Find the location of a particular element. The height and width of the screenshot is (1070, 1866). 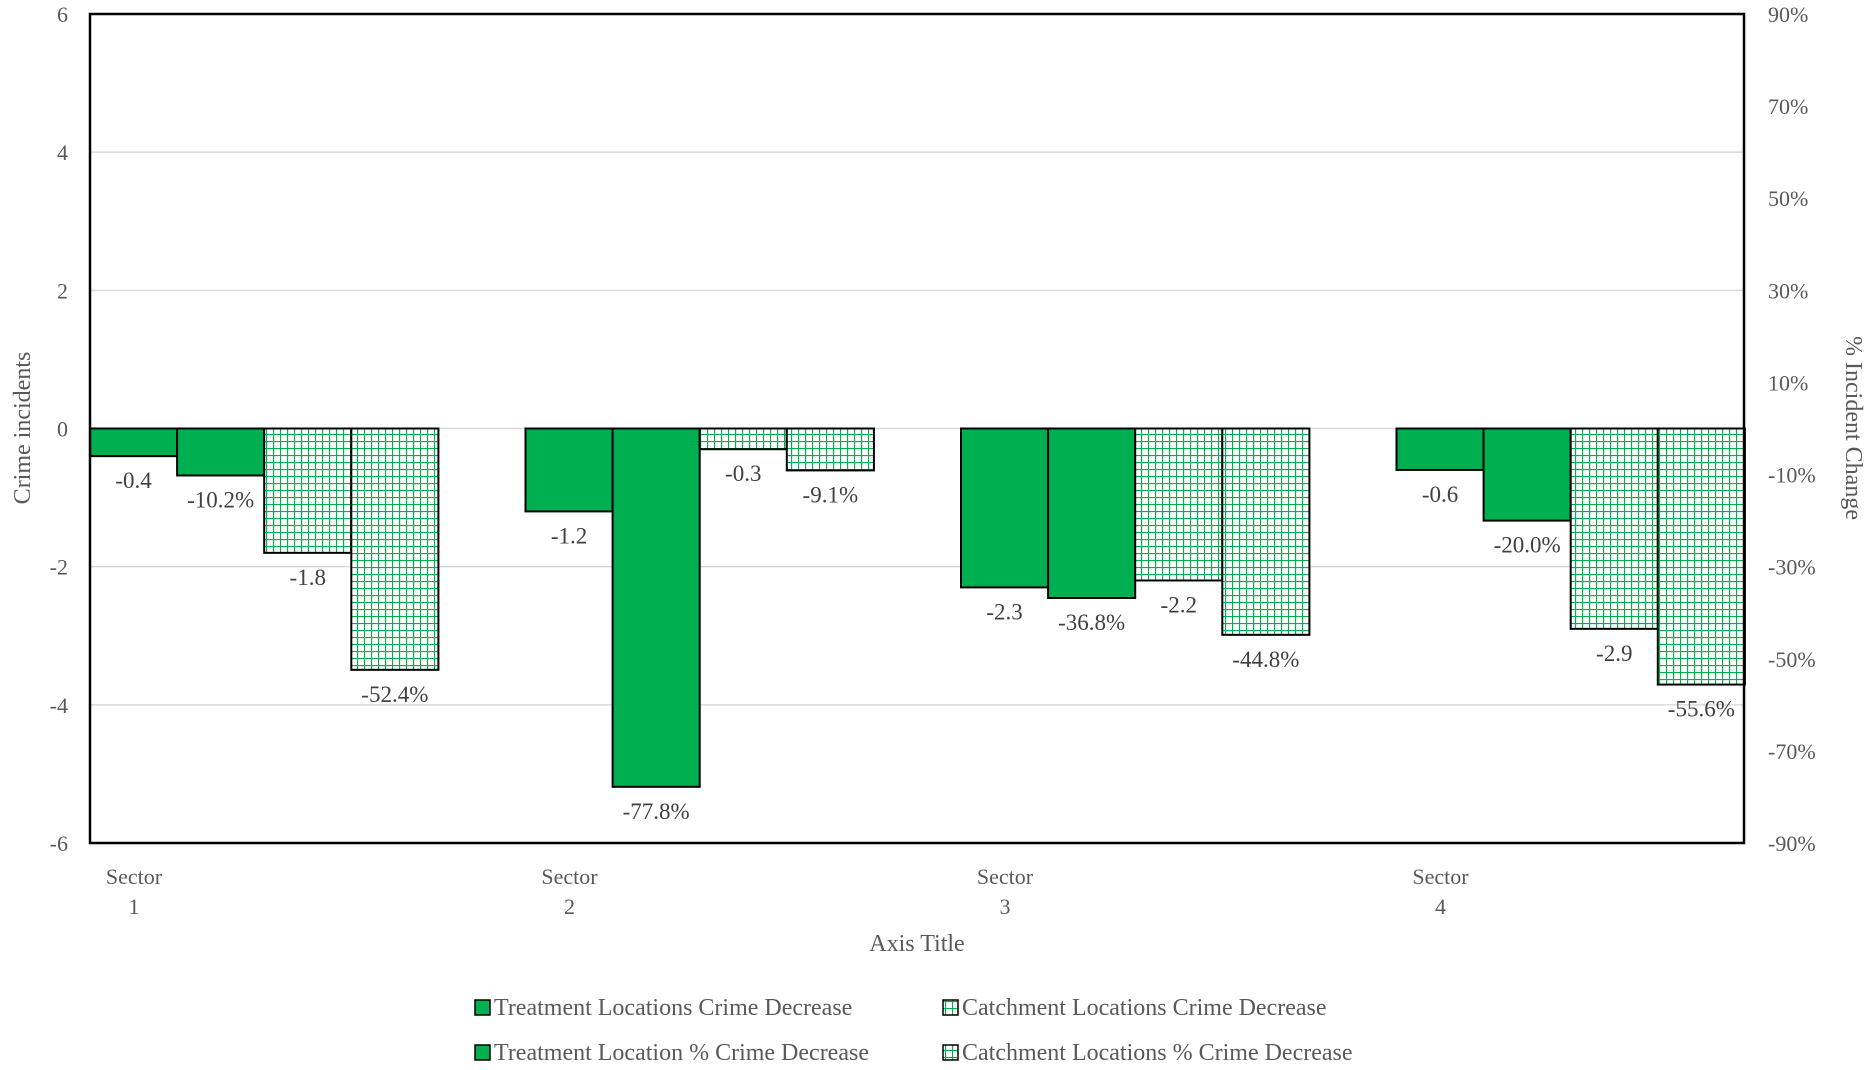

y2-tick-label: -10% is located at coordinates (1792, 475).